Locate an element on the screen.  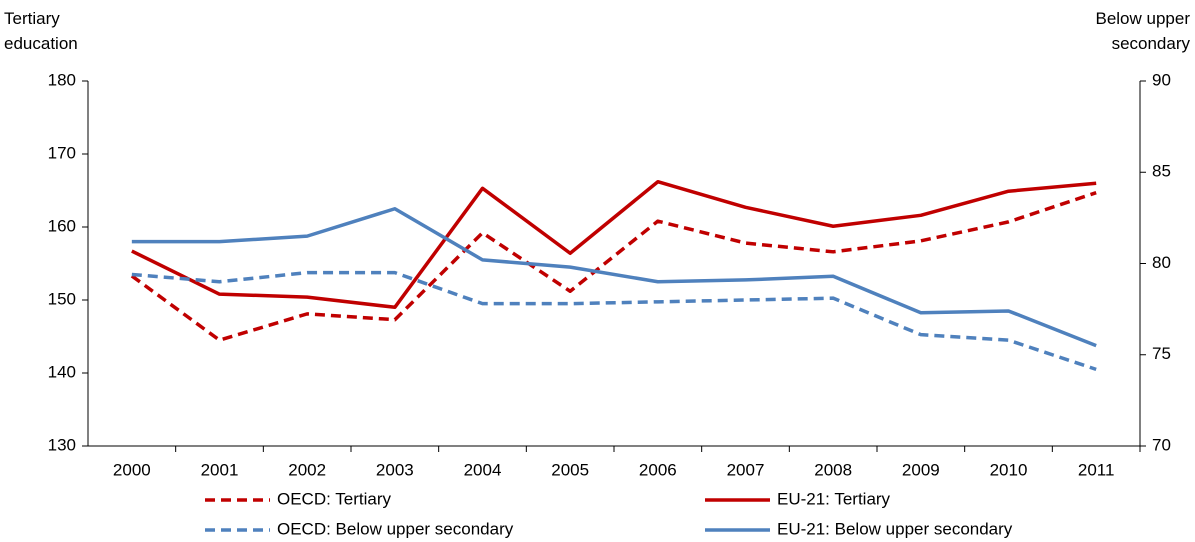
x-tick-label: 2007 is located at coordinates (746, 469).